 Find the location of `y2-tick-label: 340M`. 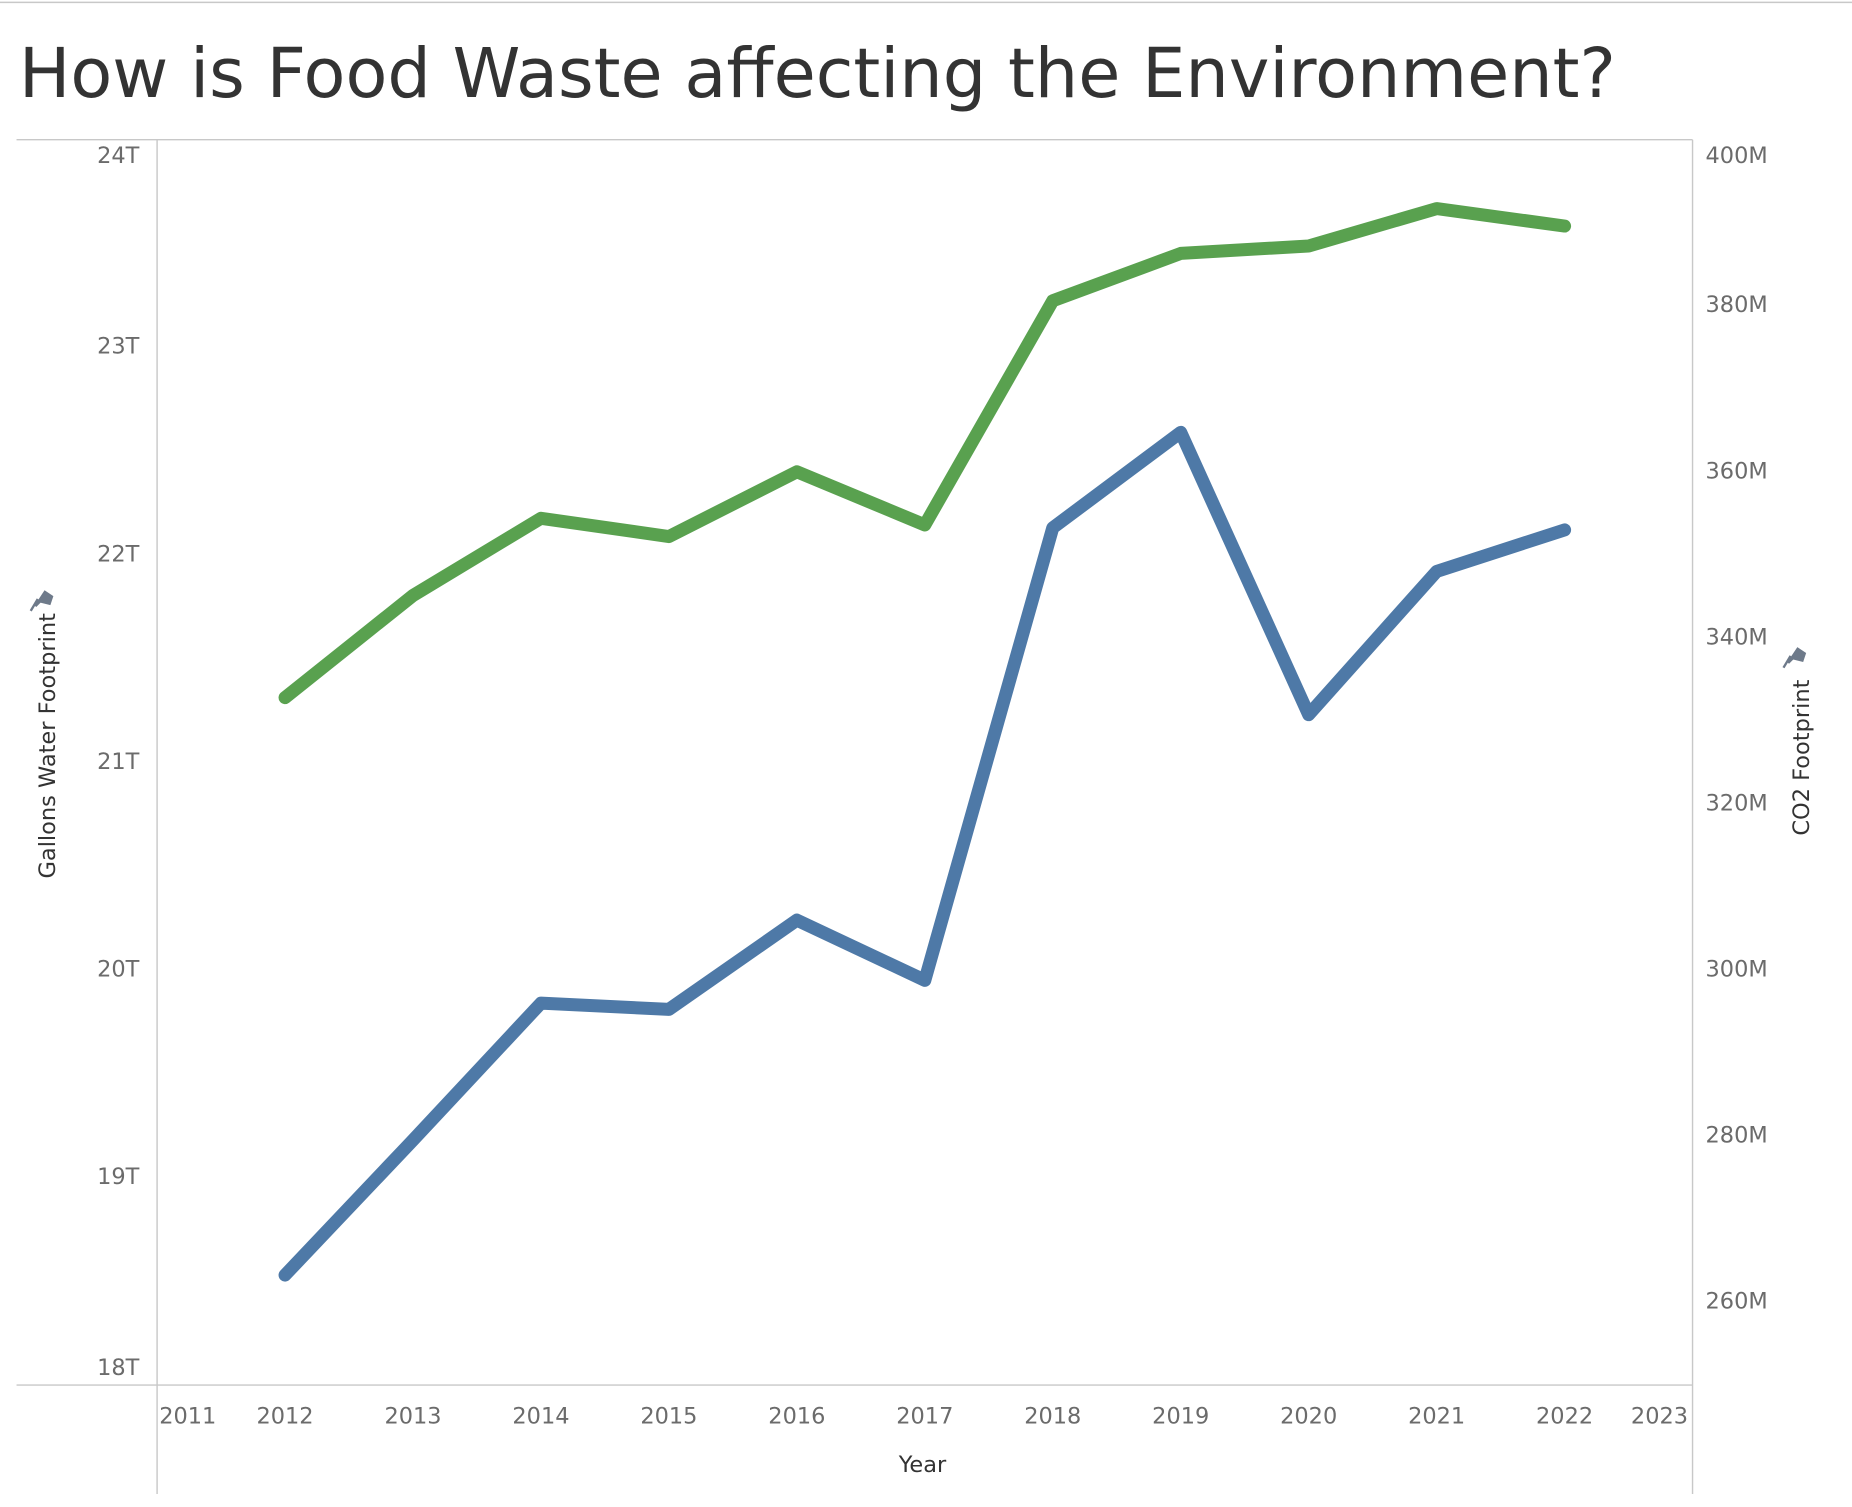

y2-tick-label: 340M is located at coordinates (1737, 637).